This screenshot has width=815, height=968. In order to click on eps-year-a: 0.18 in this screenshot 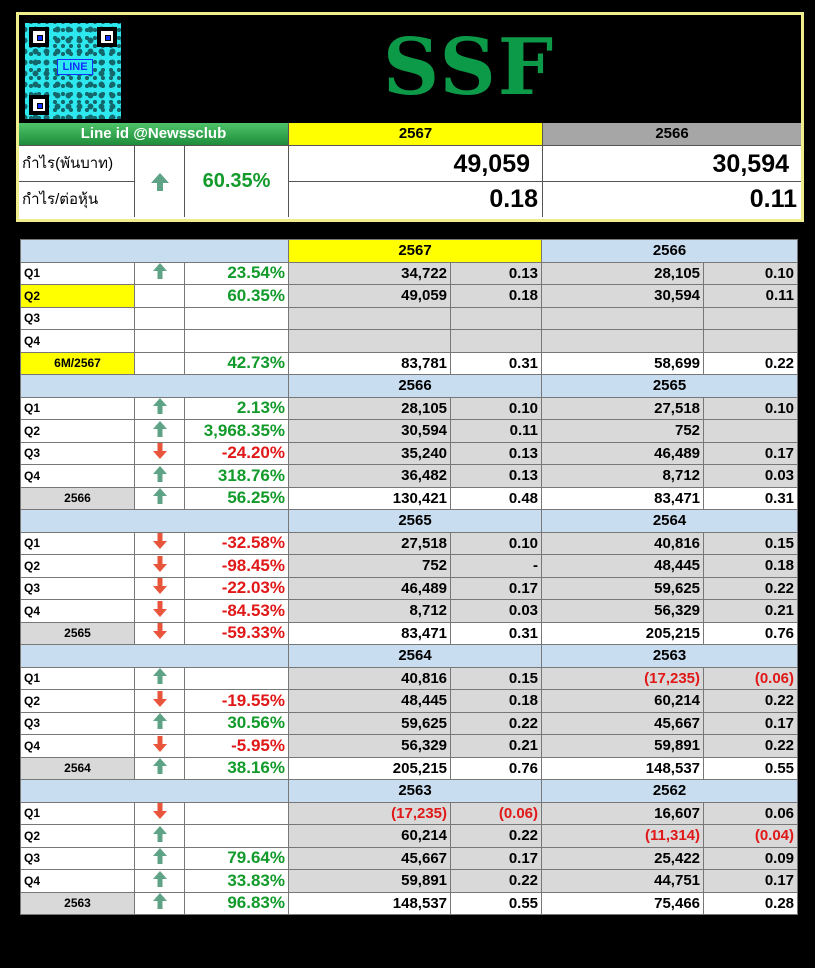, I will do `click(496, 296)`.